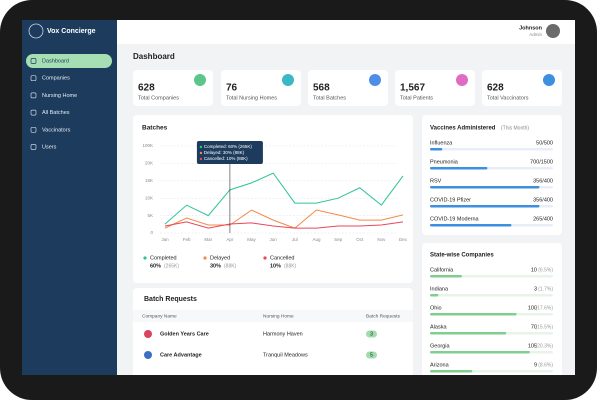 The image size is (597, 400). I want to click on nav-item: Users, so click(49, 147).